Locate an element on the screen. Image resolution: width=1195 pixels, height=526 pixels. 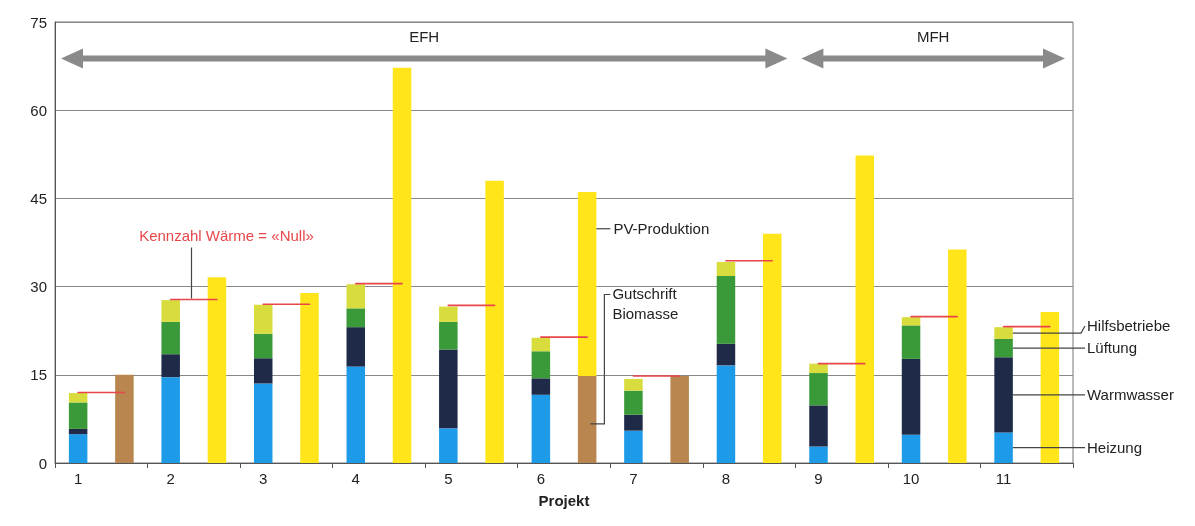
x-axis-title: Projekt is located at coordinates (564, 500).